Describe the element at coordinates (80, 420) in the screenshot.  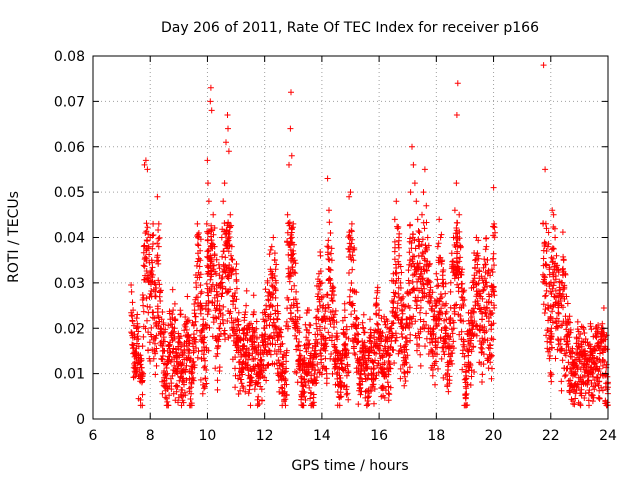
I see `y-tick-label: 0` at that location.